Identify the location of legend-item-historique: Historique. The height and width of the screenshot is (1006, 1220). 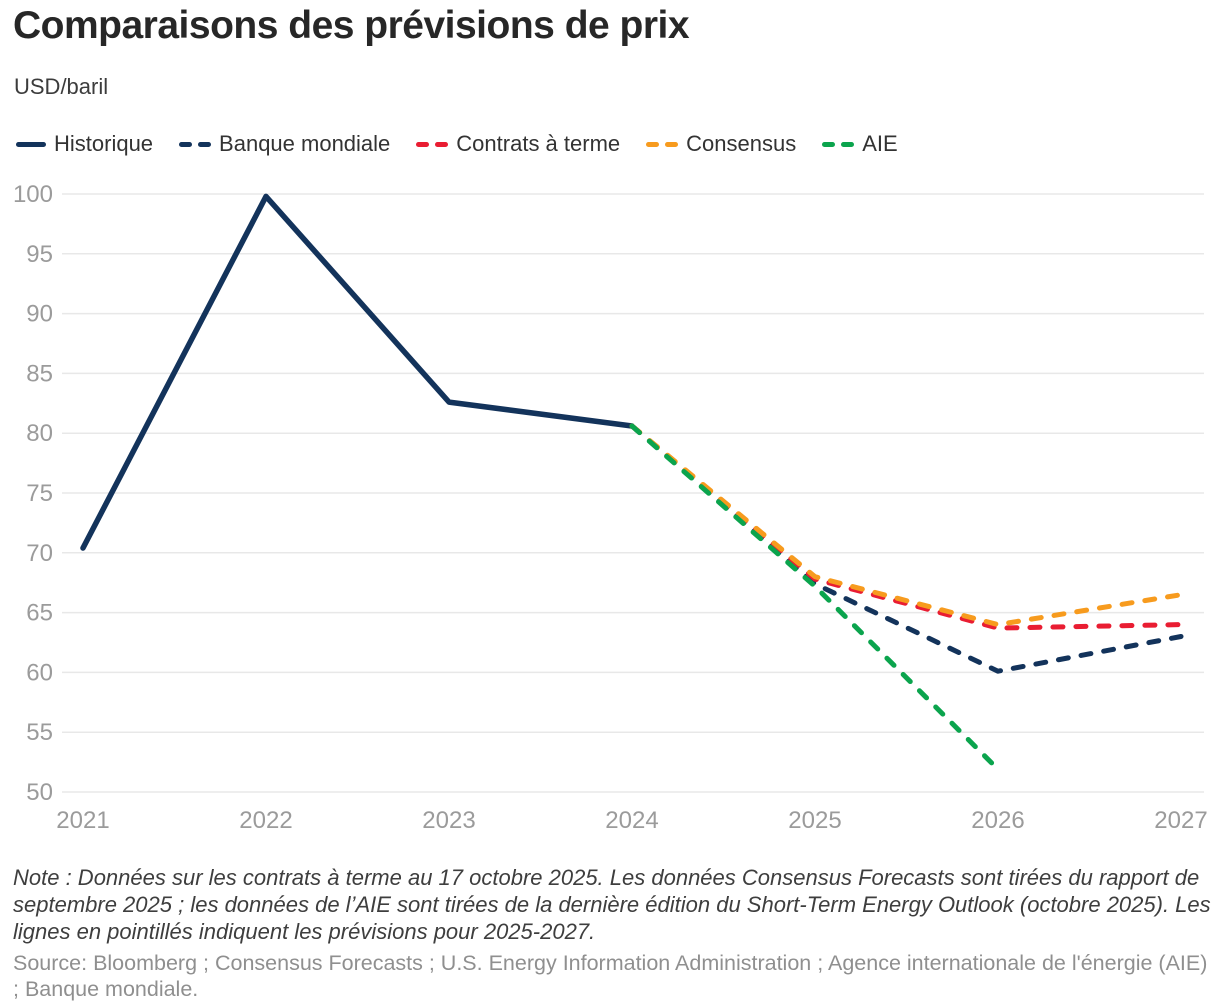
(84, 144).